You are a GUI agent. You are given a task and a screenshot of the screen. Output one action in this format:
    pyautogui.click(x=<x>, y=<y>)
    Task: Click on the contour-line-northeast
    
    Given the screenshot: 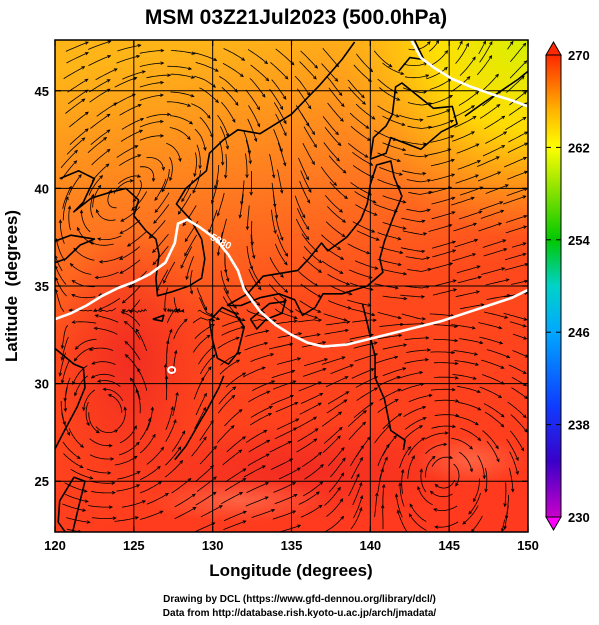 What is the action you would take?
    pyautogui.click(x=469, y=74)
    